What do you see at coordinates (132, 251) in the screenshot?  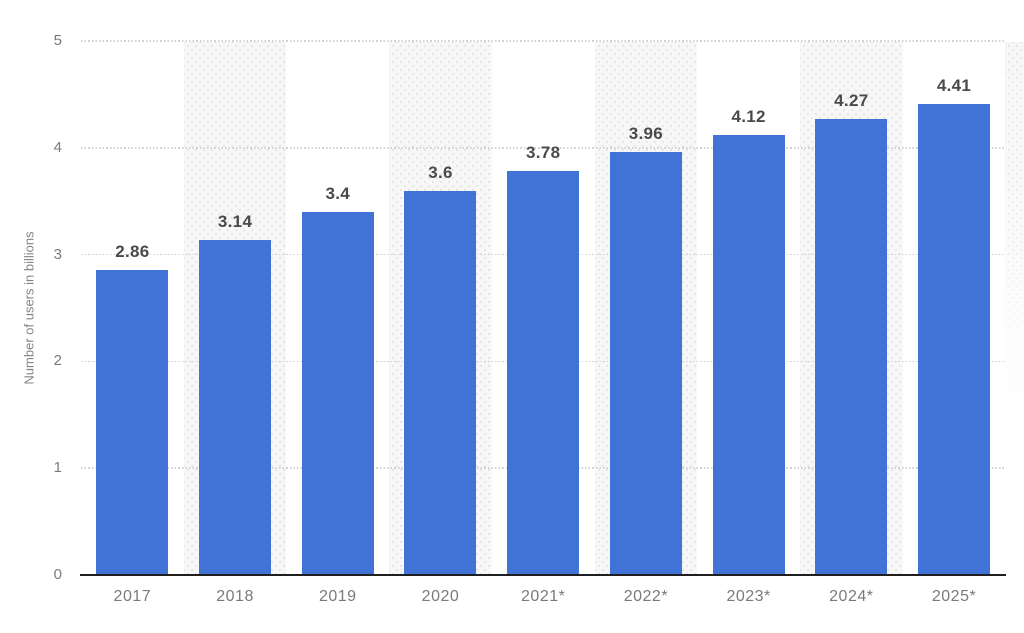 I see `bar-value-label: 2.86` at bounding box center [132, 251].